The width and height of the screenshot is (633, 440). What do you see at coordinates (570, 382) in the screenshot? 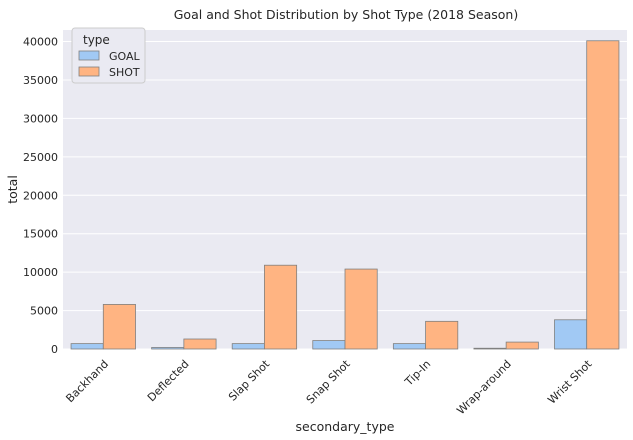
I see `x-tick-label: Wrist Shot` at bounding box center [570, 382].